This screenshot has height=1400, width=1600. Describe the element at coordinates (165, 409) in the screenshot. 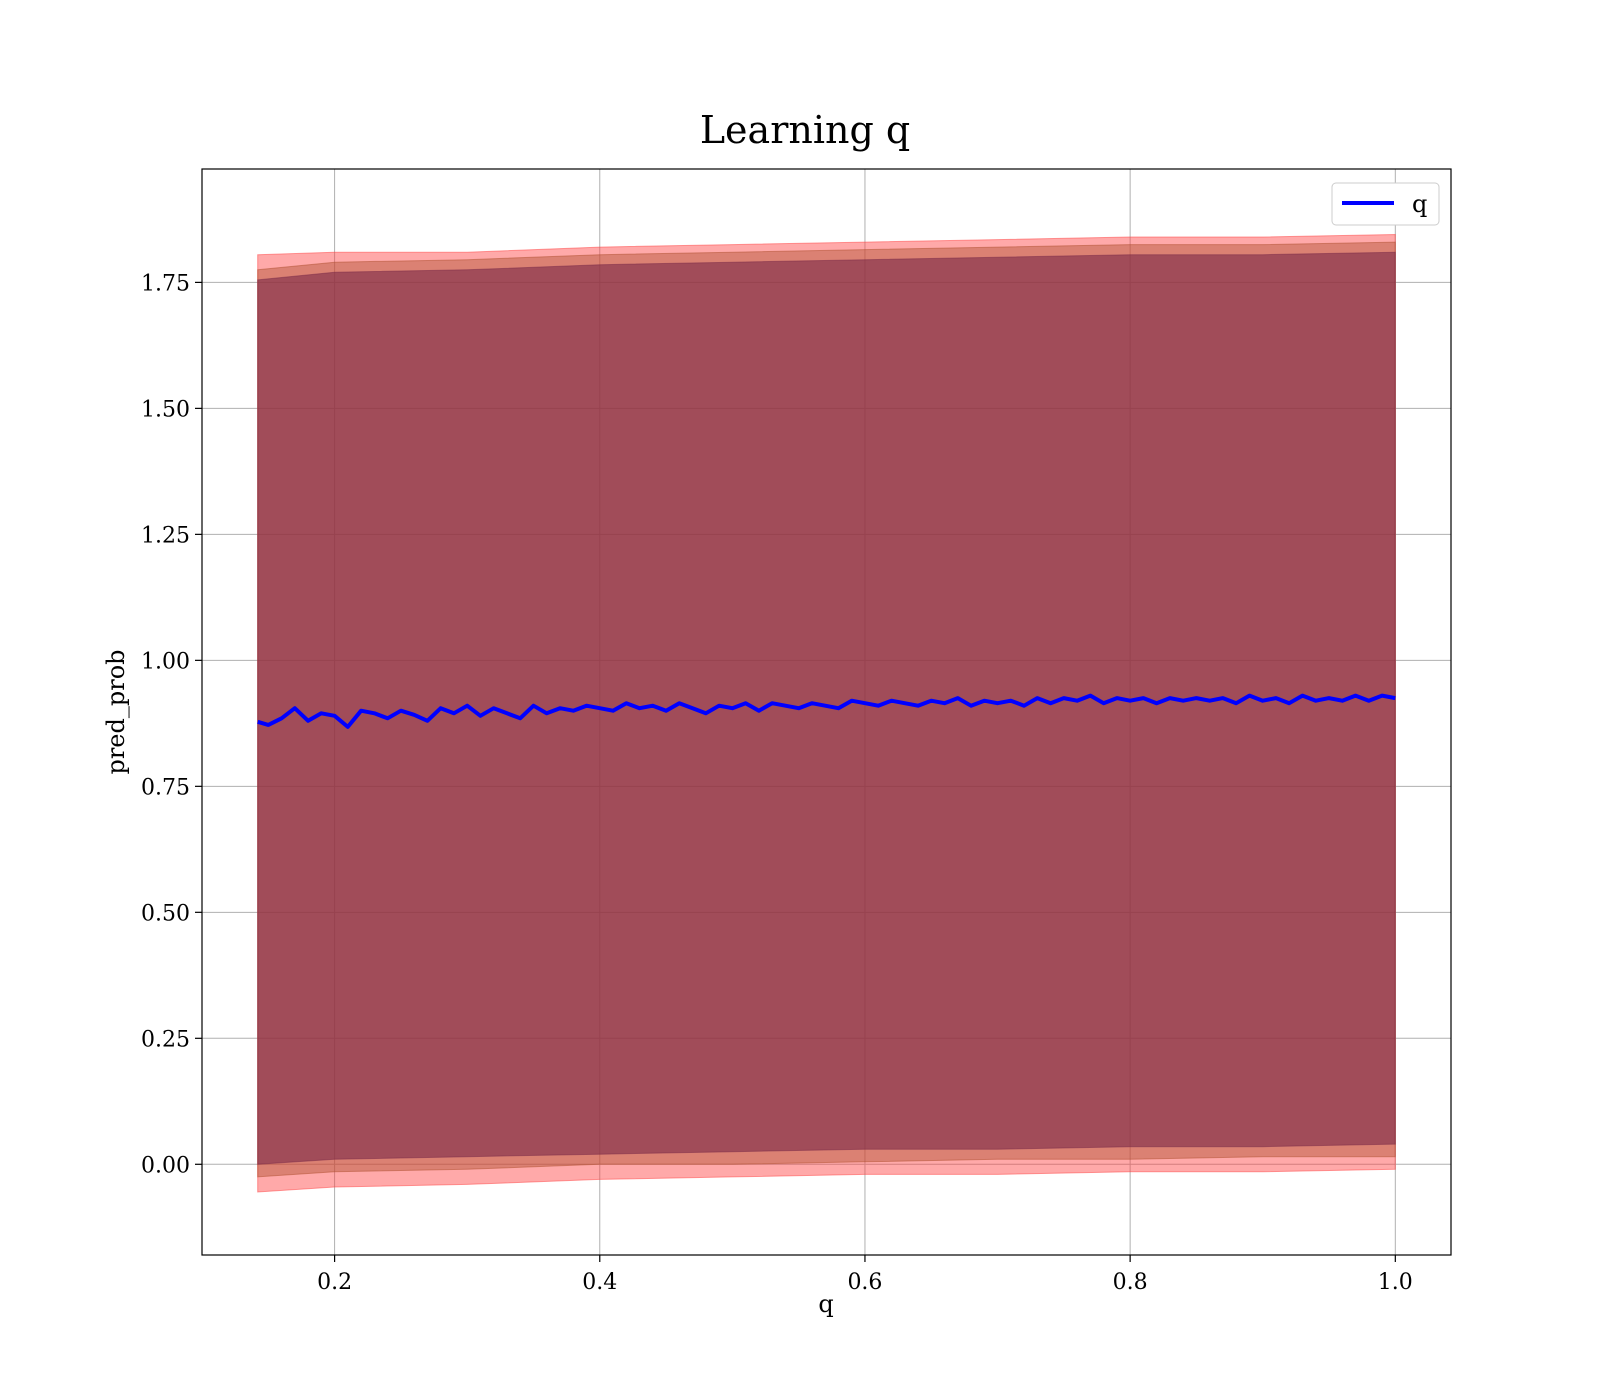

I see `y-tick-label: 1.50` at that location.